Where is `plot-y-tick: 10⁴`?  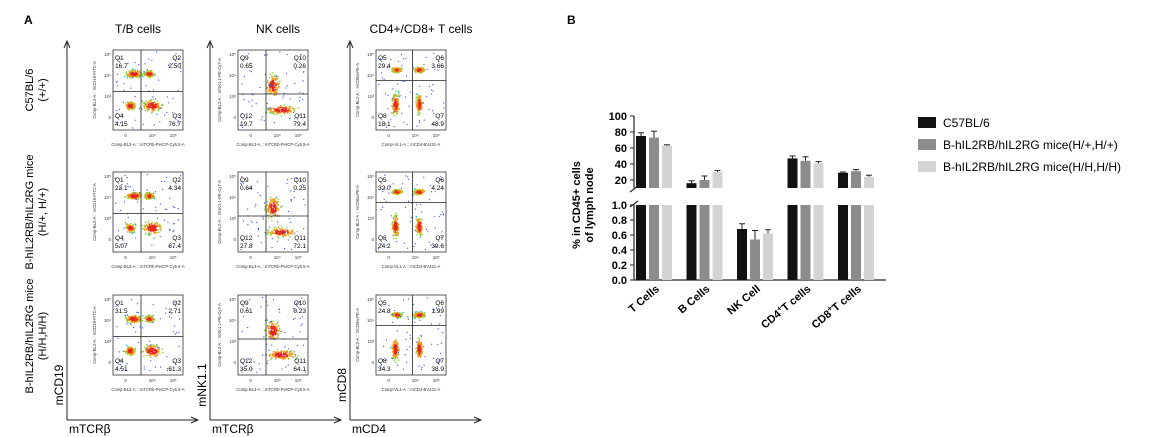 plot-y-tick: 10⁴ is located at coordinates (370, 197).